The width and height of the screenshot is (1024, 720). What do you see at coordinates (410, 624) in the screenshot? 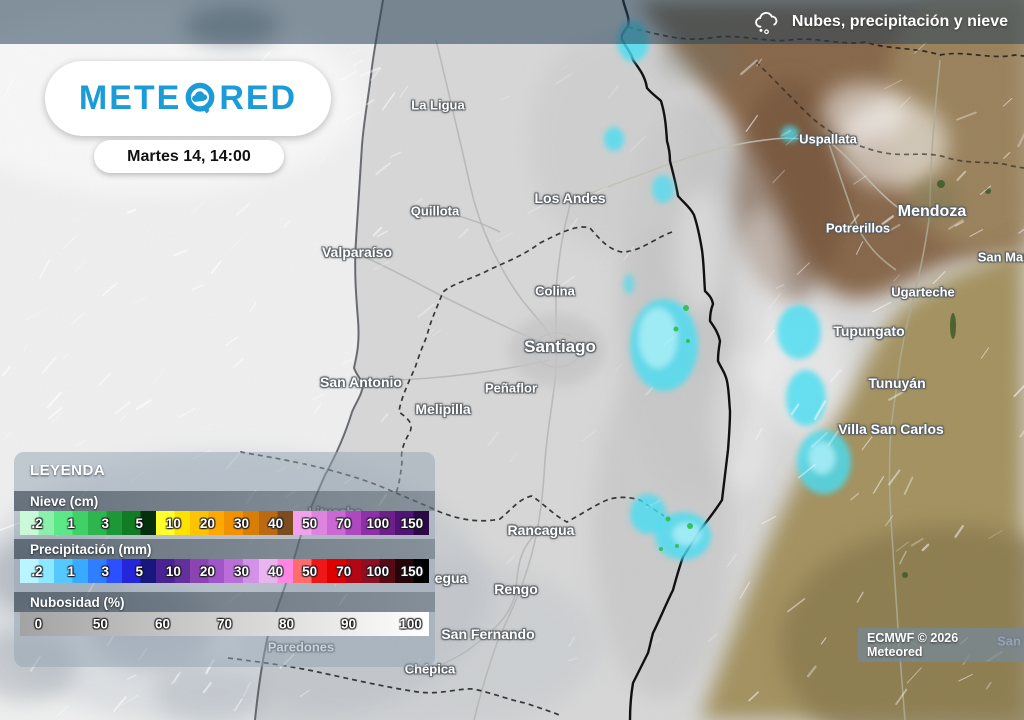
I see `legend-tick: 100` at bounding box center [410, 624].